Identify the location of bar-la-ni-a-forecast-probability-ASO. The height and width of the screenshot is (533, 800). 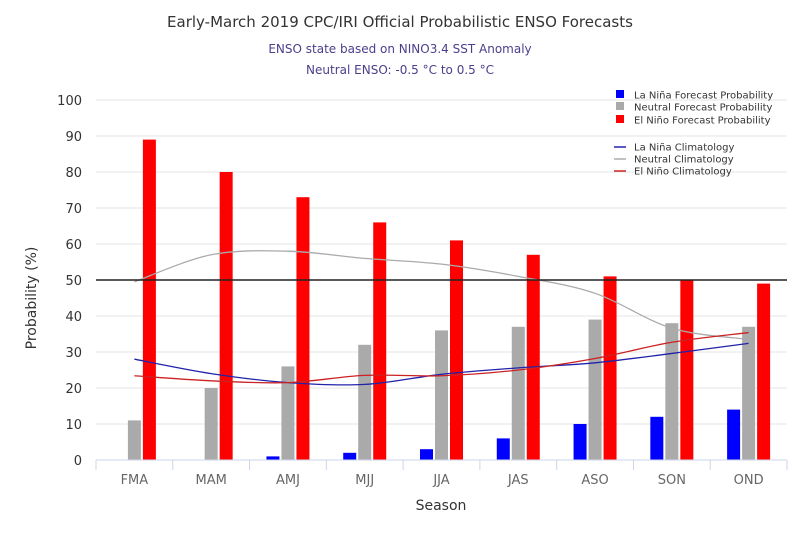
(580, 442).